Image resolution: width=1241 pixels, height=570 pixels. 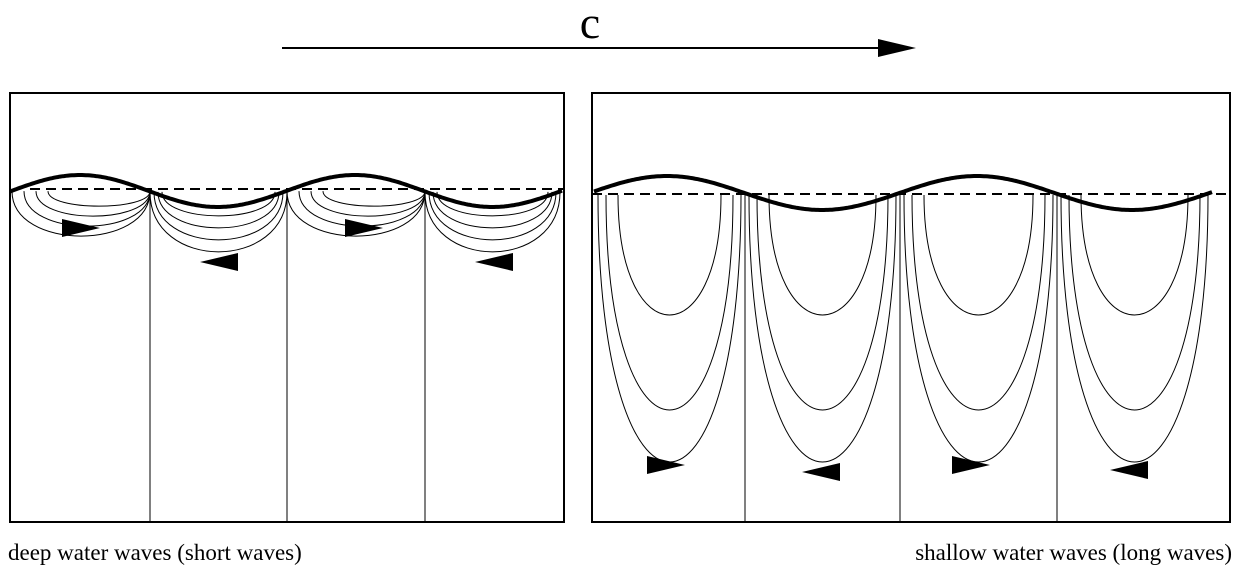 What do you see at coordinates (155, 552) in the screenshot?
I see `caption: deep water waves (short waves)` at bounding box center [155, 552].